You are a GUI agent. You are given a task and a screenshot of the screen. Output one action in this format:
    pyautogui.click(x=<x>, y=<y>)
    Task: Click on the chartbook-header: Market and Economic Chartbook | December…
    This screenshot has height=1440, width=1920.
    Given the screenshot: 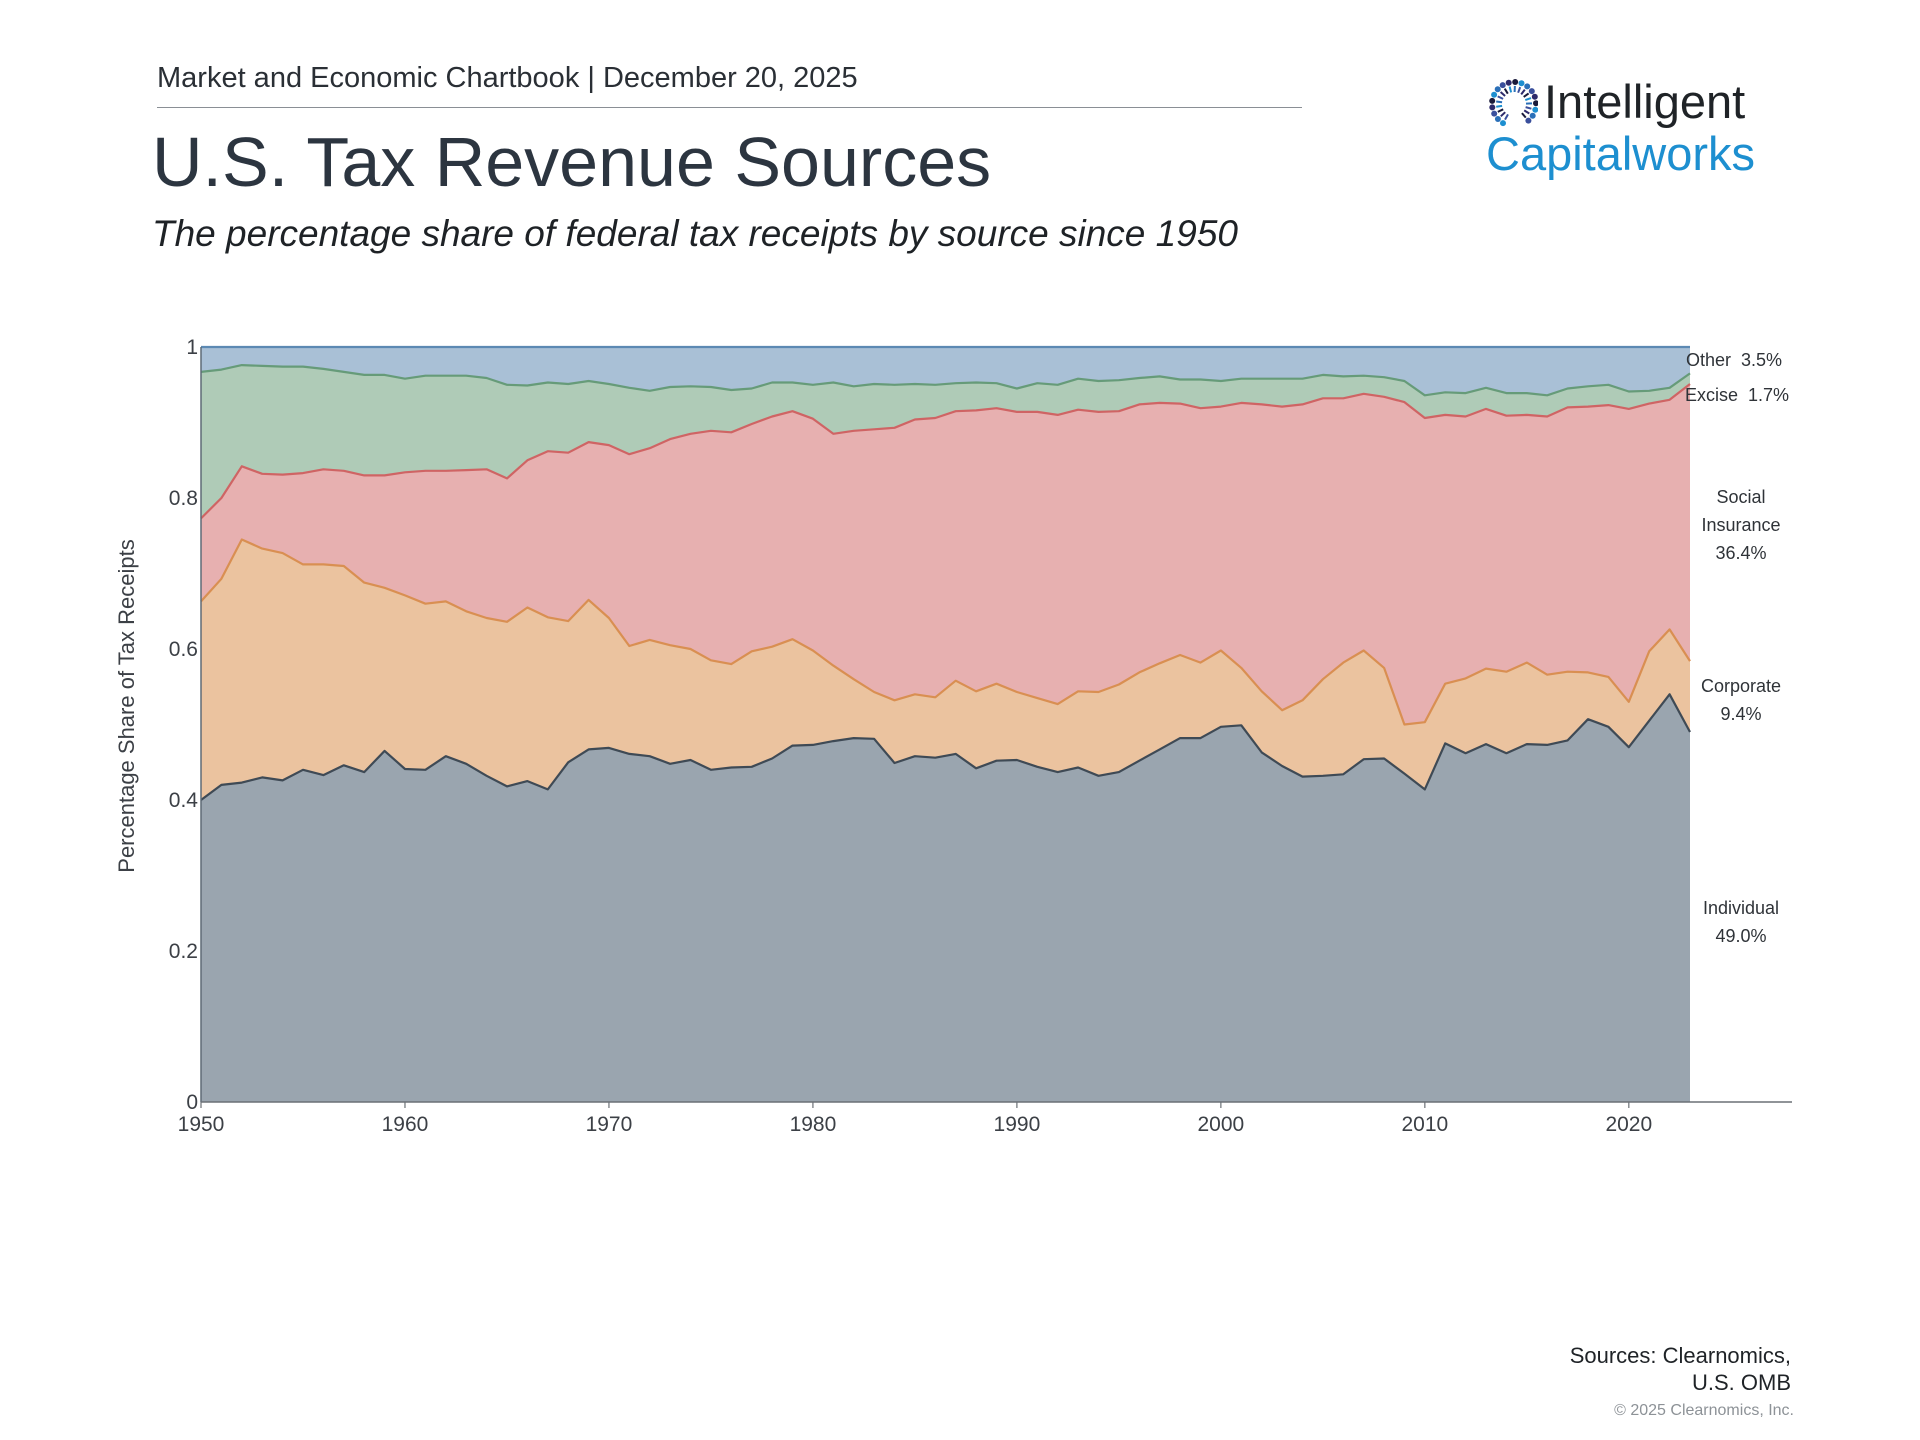 What is the action you would take?
    pyautogui.click(x=507, y=78)
    